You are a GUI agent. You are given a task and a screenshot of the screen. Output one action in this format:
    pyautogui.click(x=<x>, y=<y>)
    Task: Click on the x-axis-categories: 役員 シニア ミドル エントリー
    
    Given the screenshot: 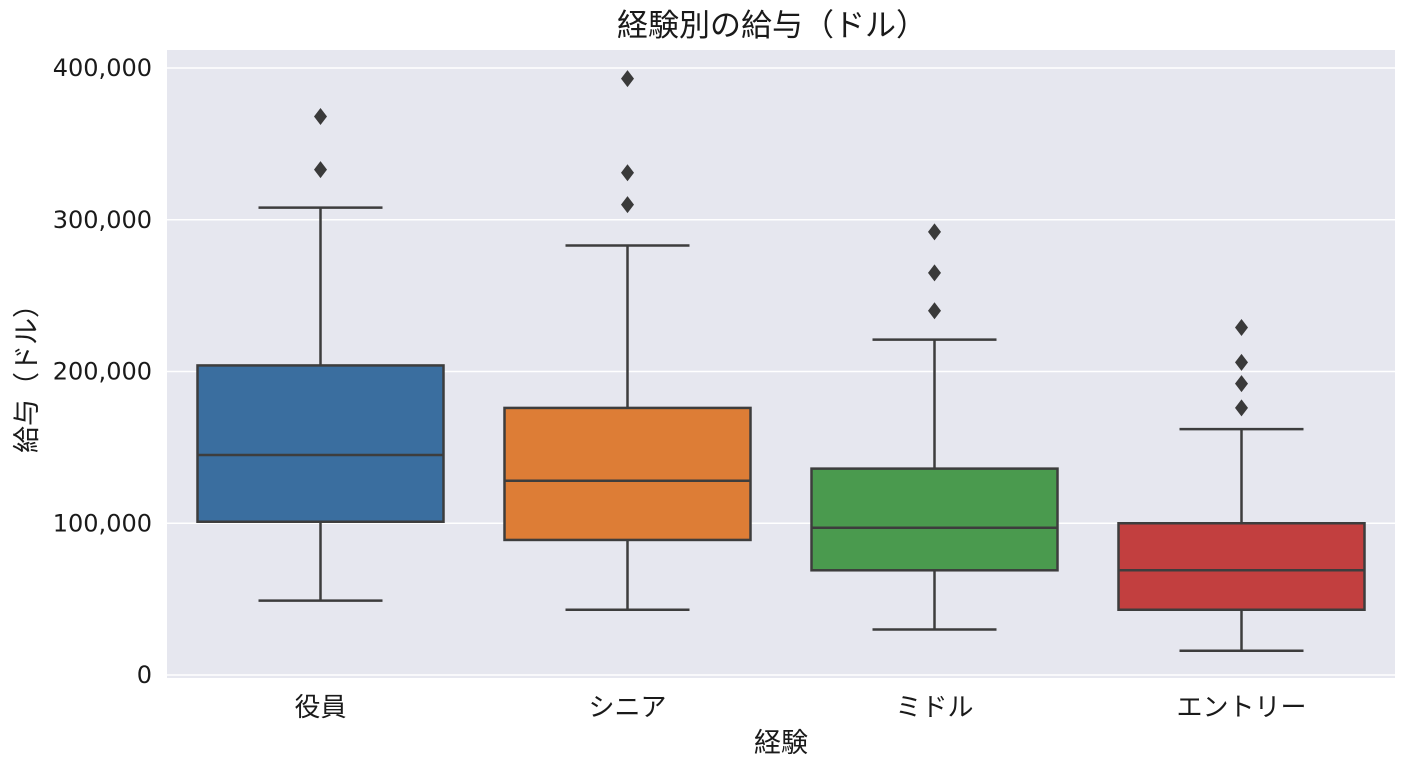 What is the action you would take?
    pyautogui.click(x=800, y=708)
    